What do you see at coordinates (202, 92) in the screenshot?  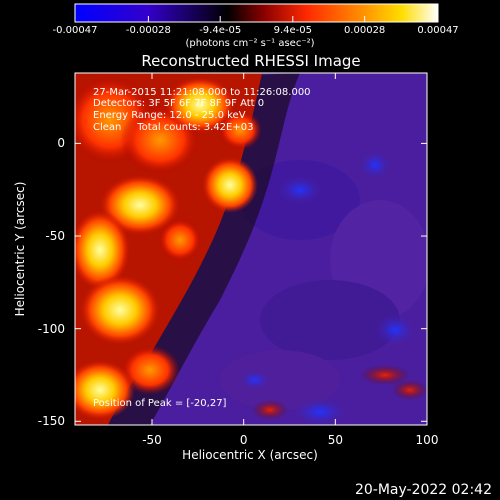 I see `time-range-label: 27-Mar-2015 11:21:08.000 to 11:26:08.000` at bounding box center [202, 92].